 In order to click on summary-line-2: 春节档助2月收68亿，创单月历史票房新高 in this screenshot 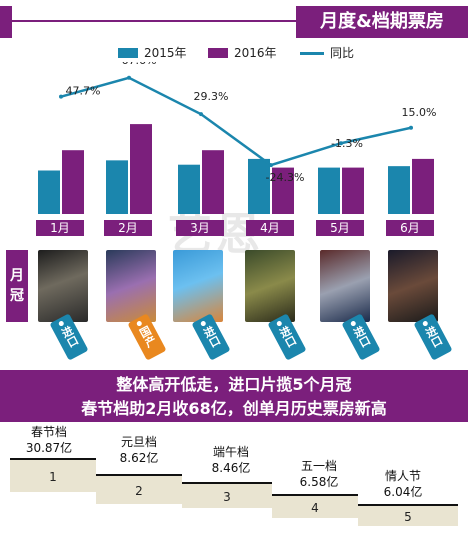, I will do `click(234, 408)`.